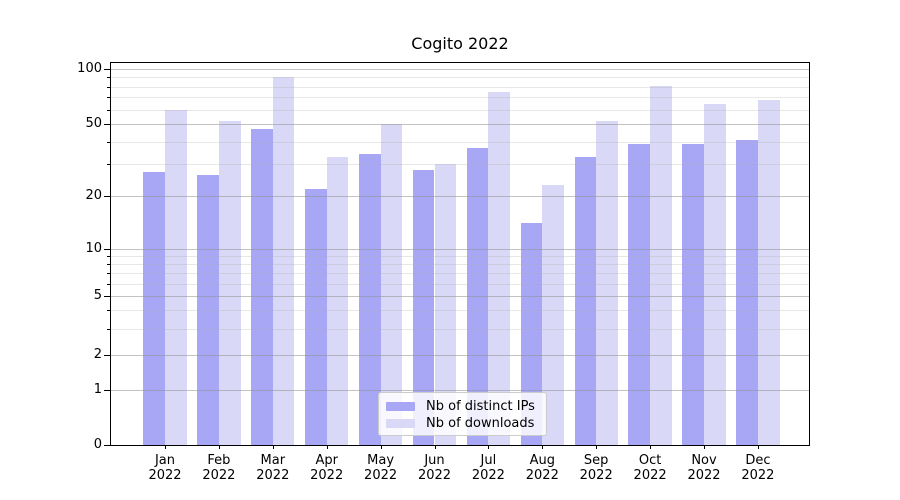 This screenshot has width=900, height=500. Describe the element at coordinates (208, 310) in the screenshot. I see `bar-nb-of-distinct-ips-feb` at that location.